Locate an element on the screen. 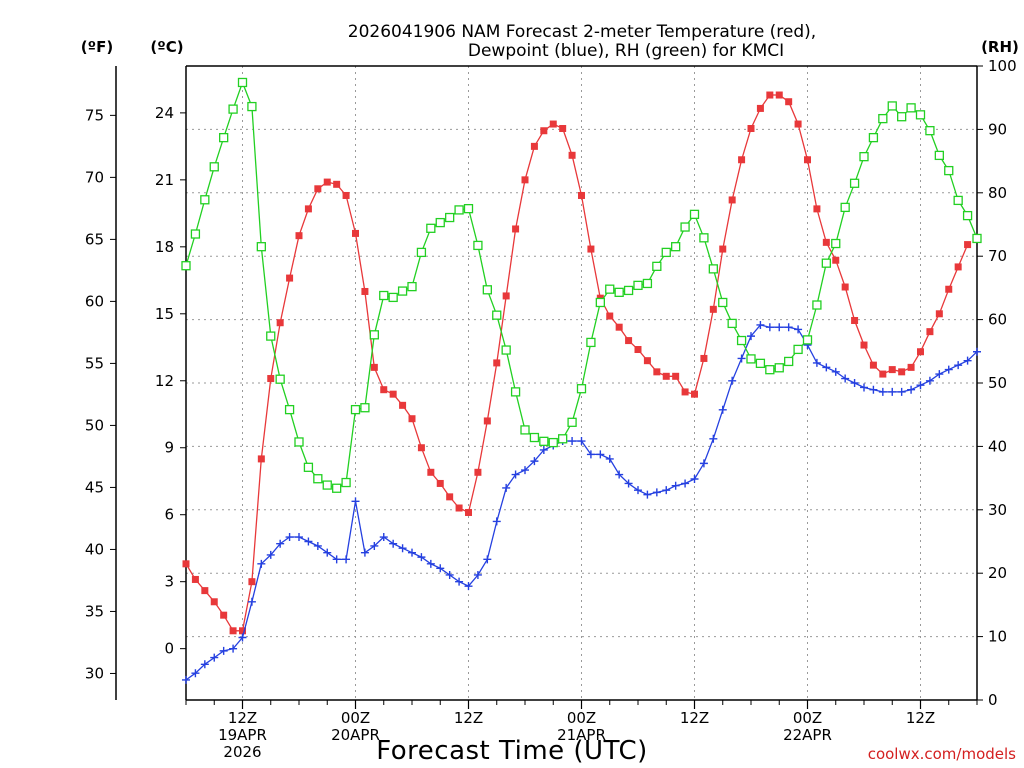 The height and width of the screenshot is (768, 1024). x-tick-label: 21APR is located at coordinates (581, 735).